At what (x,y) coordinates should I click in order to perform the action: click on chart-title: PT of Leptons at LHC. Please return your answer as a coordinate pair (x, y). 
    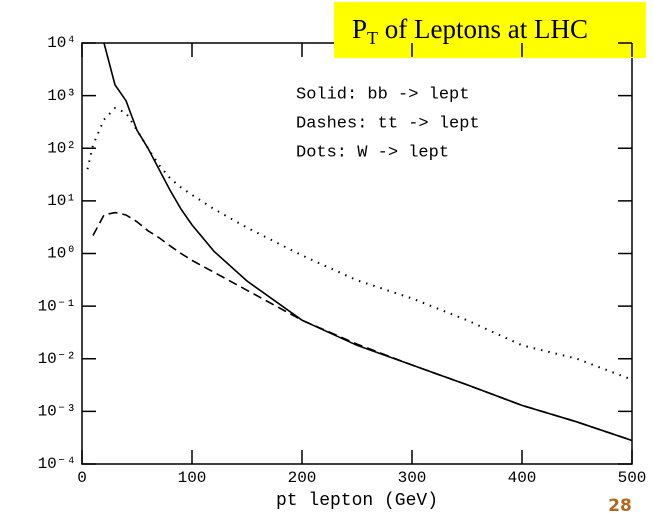
    Looking at the image, I should click on (470, 31).